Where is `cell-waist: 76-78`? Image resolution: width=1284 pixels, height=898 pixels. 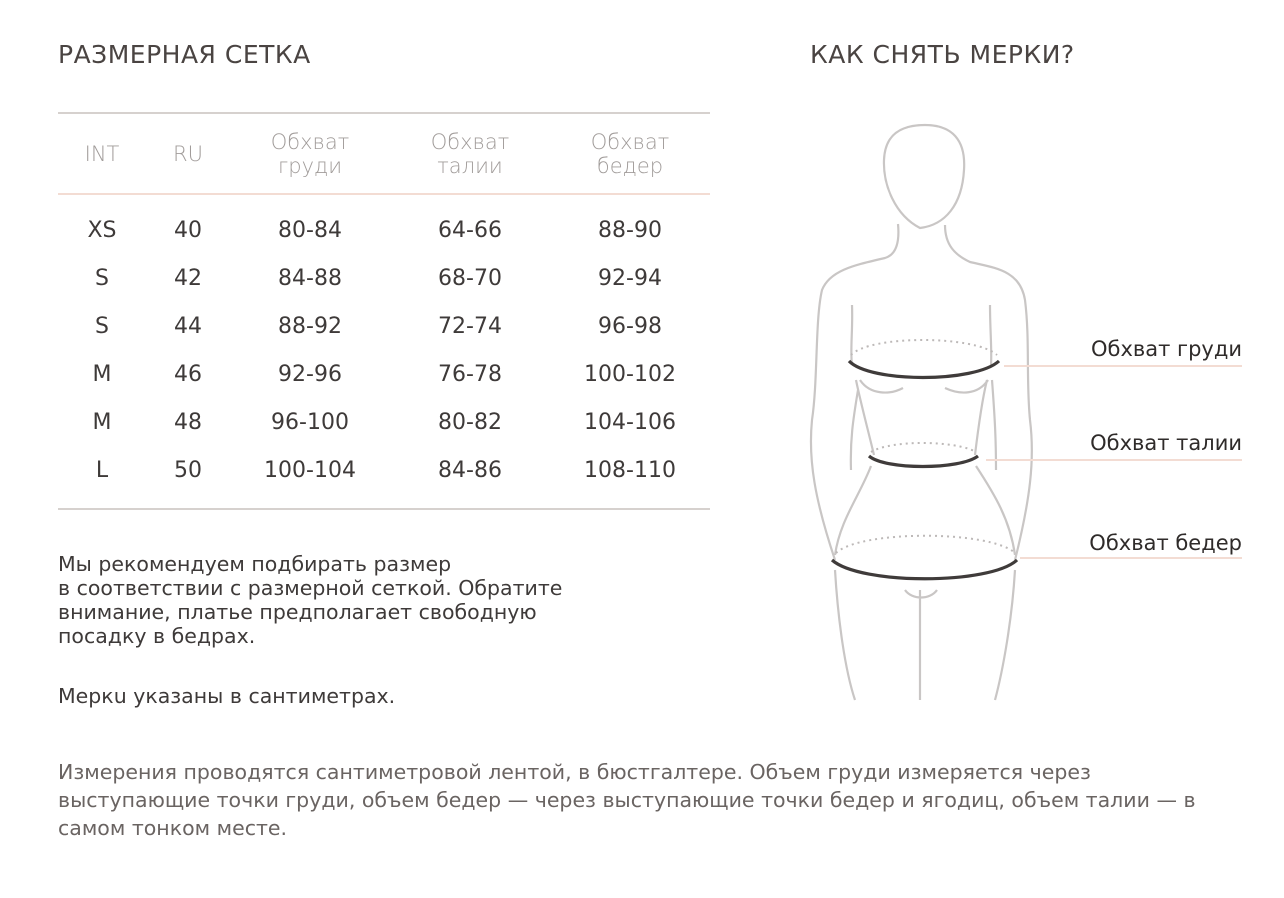
cell-waist: 76-78 is located at coordinates (470, 374).